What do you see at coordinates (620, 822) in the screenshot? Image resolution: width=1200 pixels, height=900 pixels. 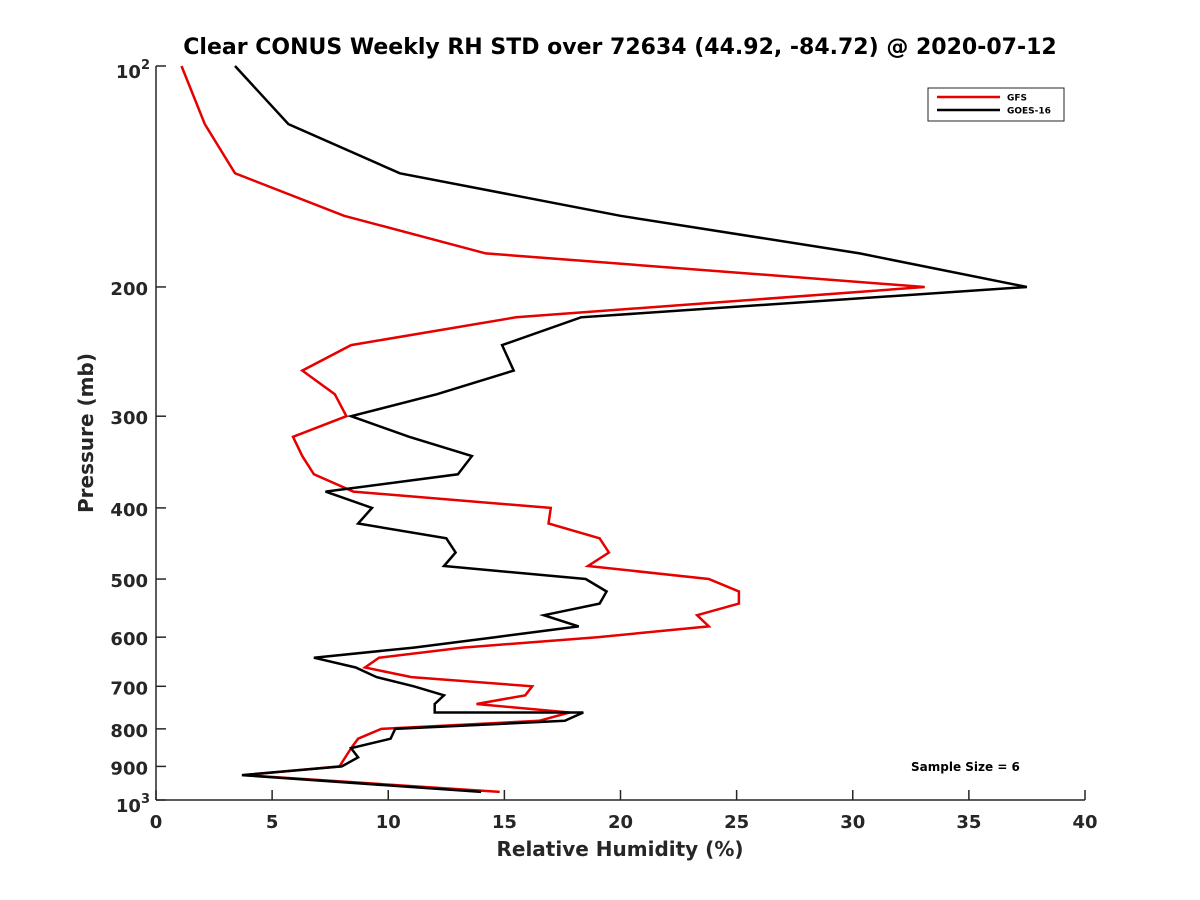 I see `x-tick-label: 20` at bounding box center [620, 822].